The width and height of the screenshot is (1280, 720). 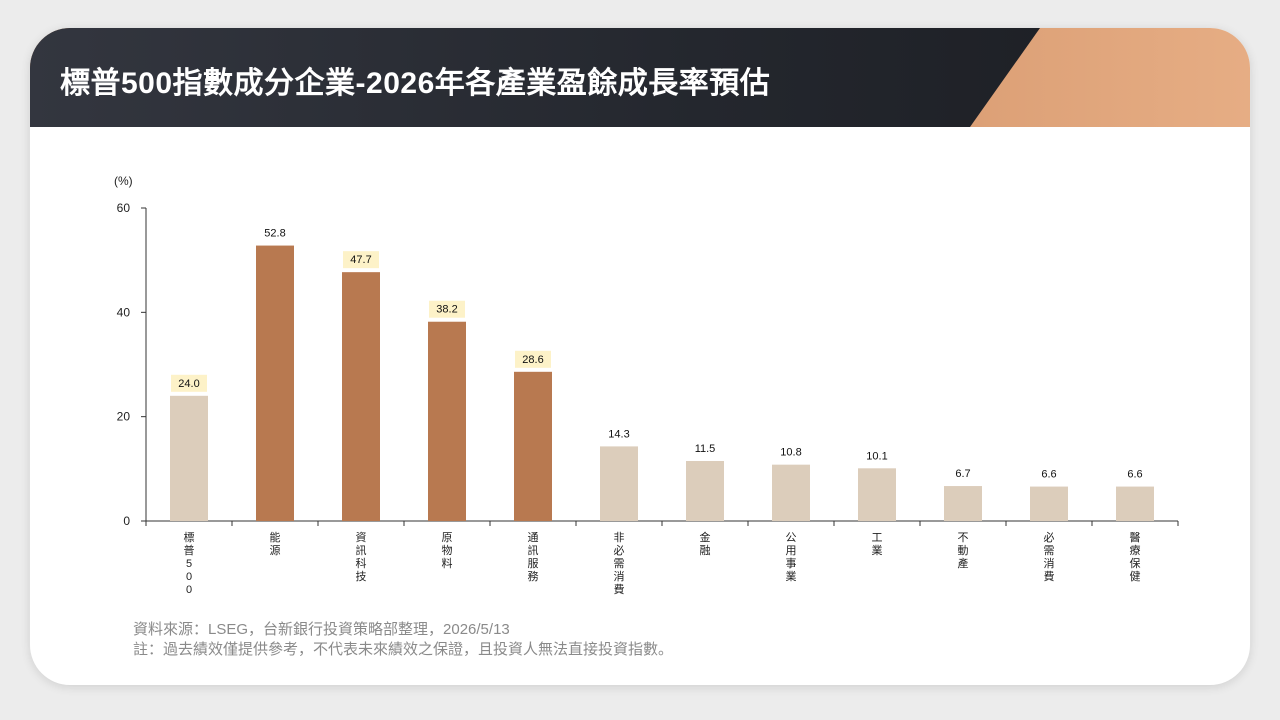 I want to click on y-axis-unit-label: (%), so click(x=123, y=181).